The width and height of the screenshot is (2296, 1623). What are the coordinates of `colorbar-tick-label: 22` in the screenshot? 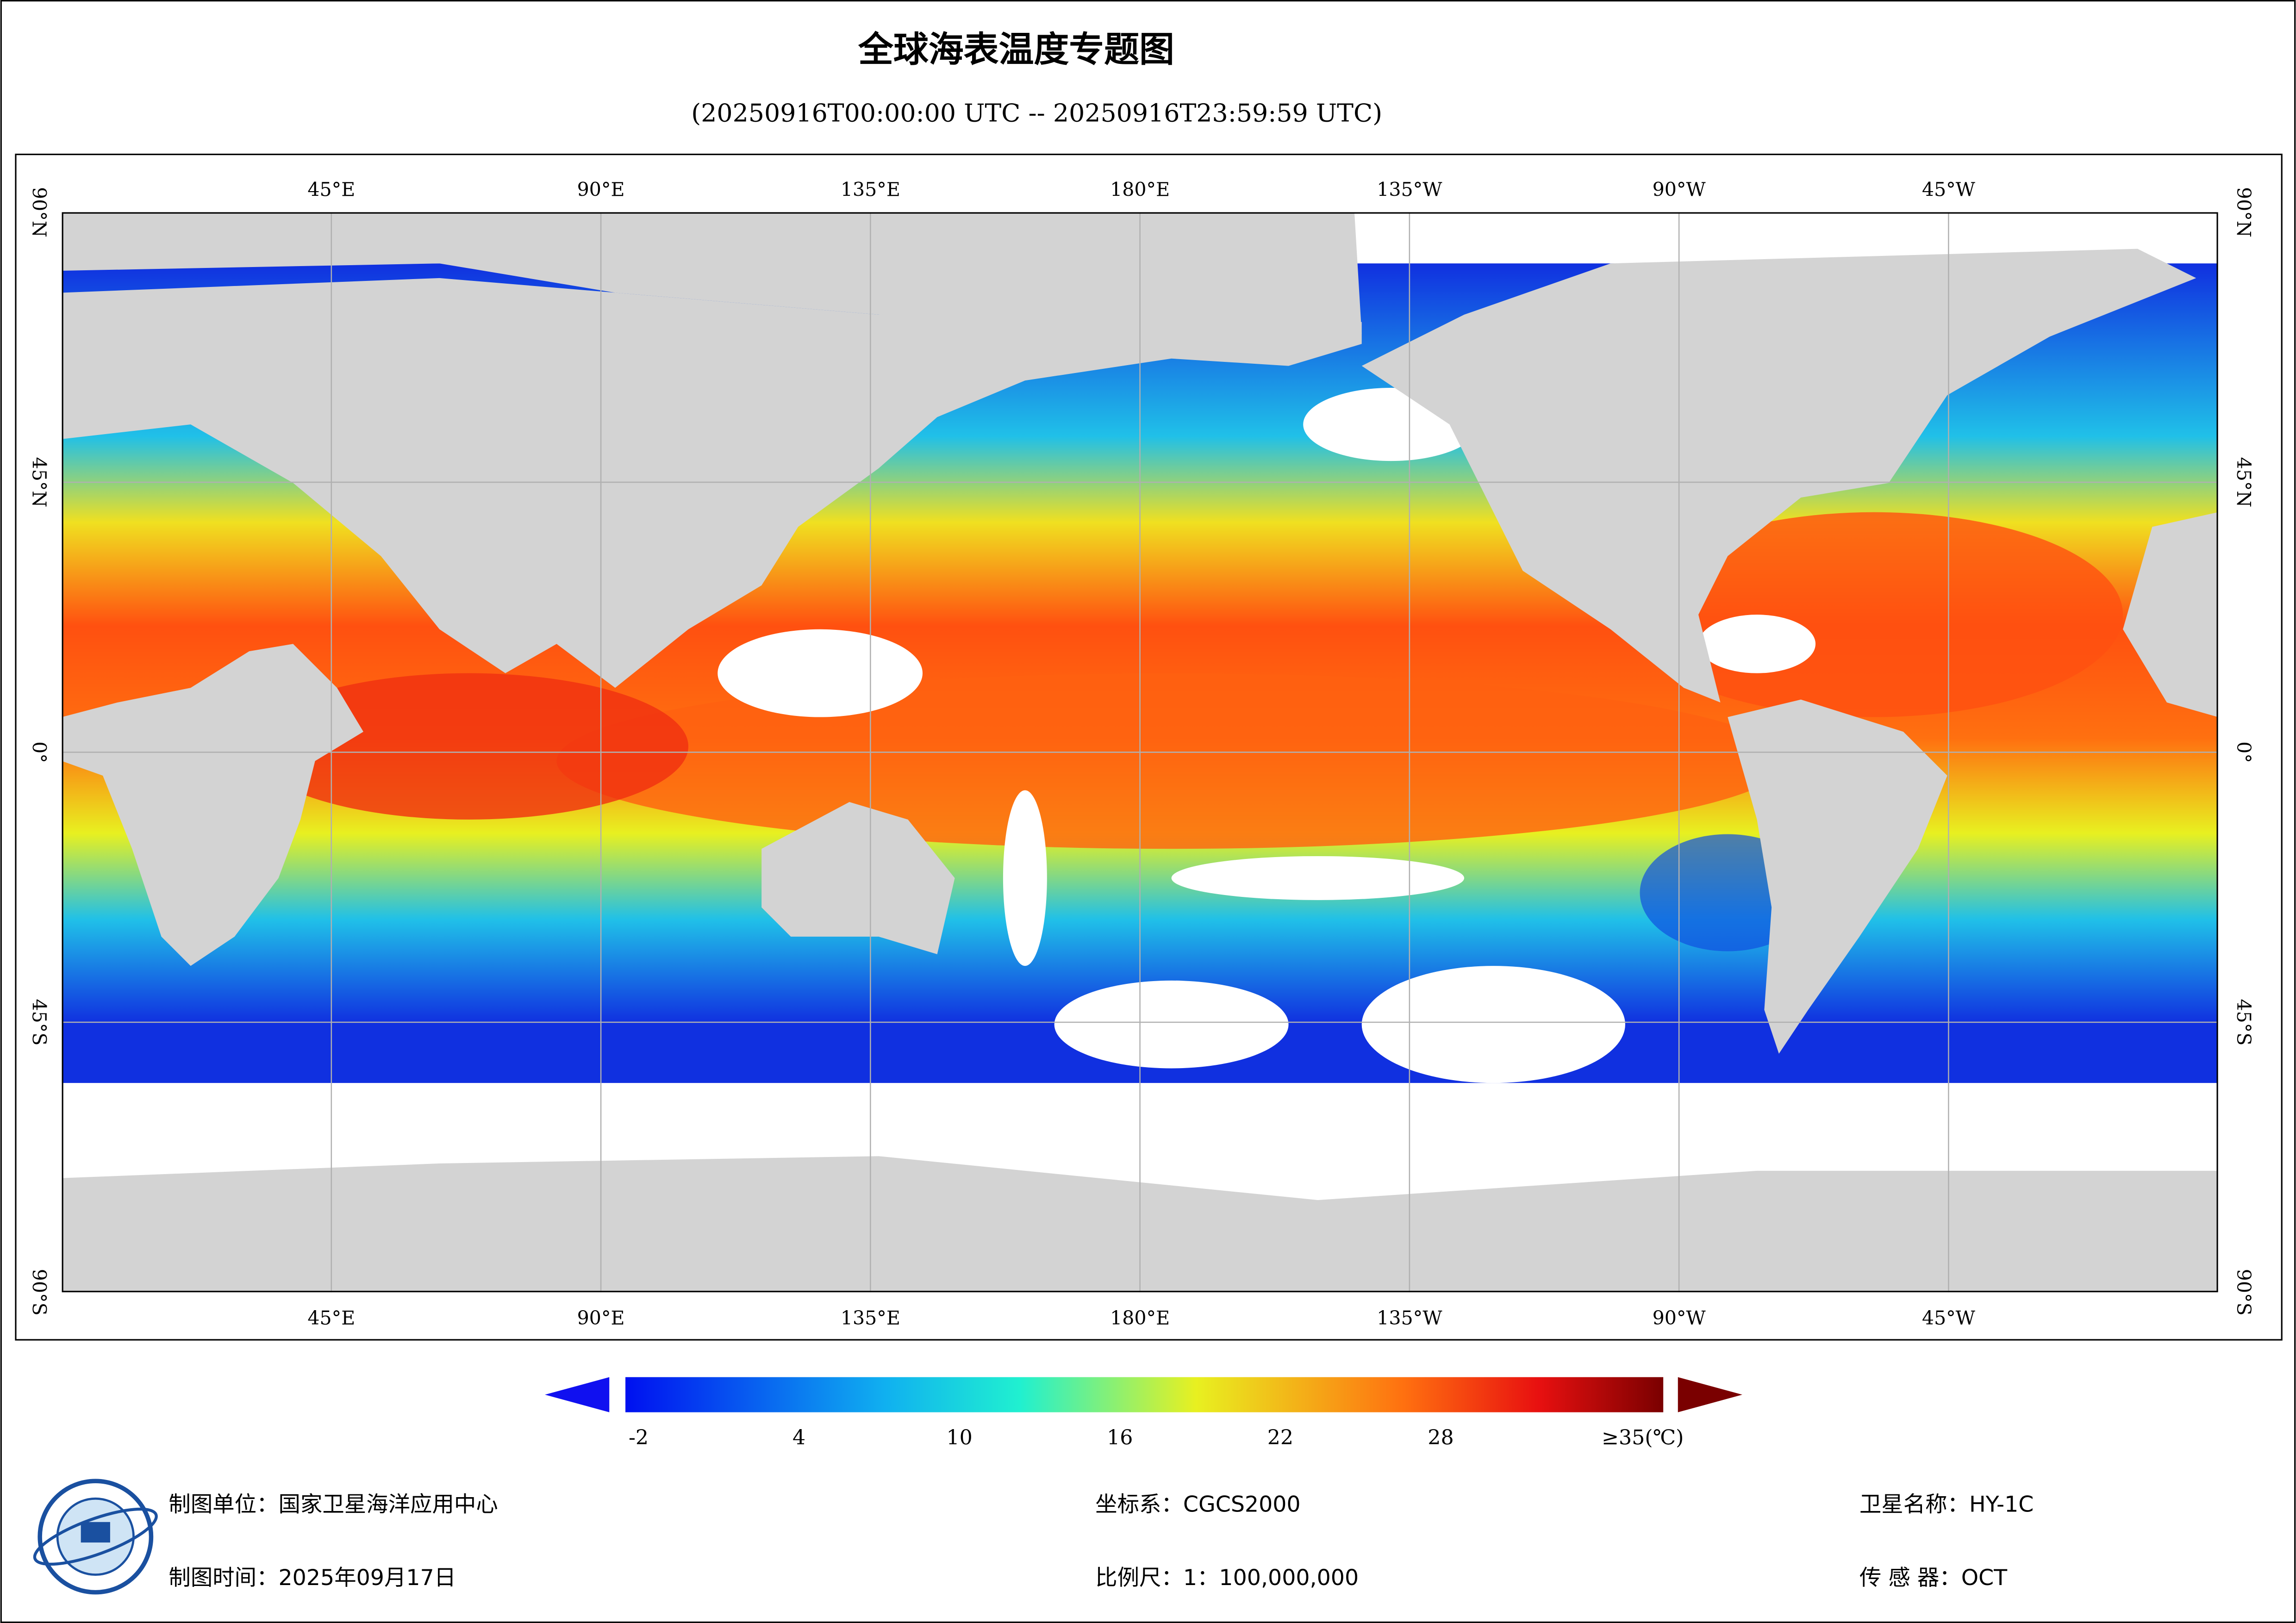 It's located at (1280, 1437).